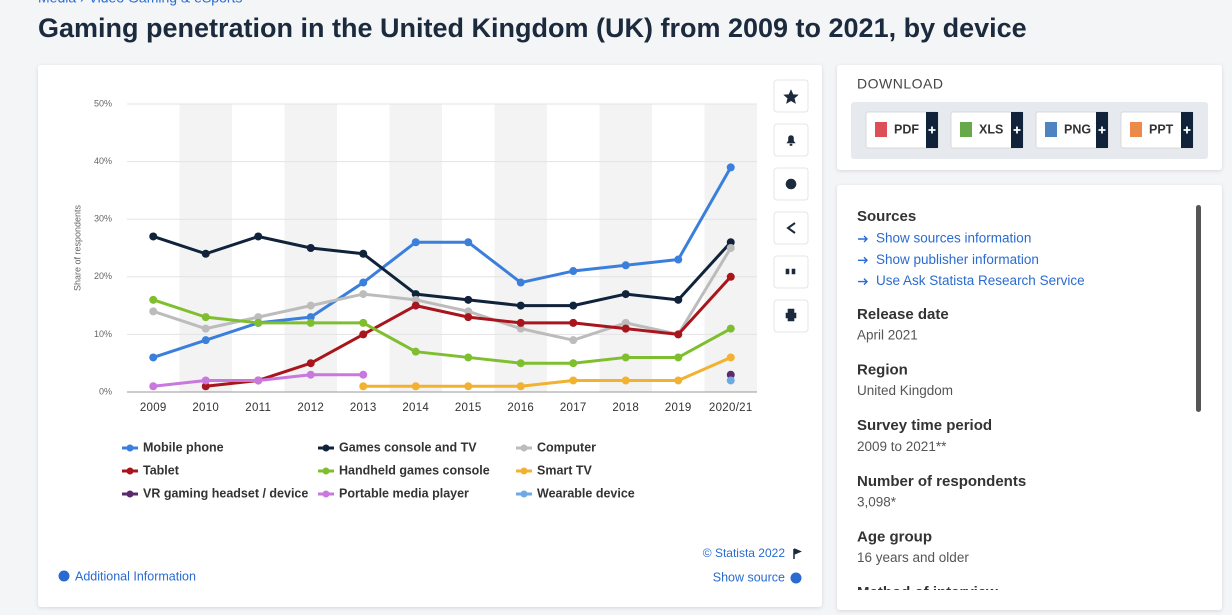 The image size is (1232, 615). I want to click on legend-label: Wearable device, so click(586, 493).